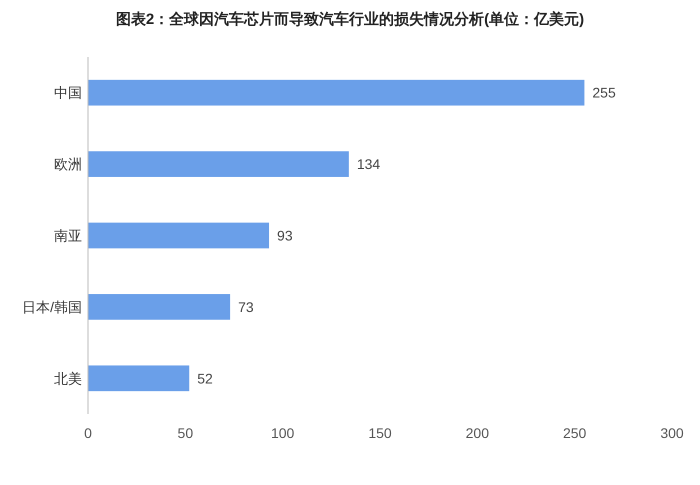  What do you see at coordinates (205, 378) in the screenshot?
I see `data-label: 52` at bounding box center [205, 378].